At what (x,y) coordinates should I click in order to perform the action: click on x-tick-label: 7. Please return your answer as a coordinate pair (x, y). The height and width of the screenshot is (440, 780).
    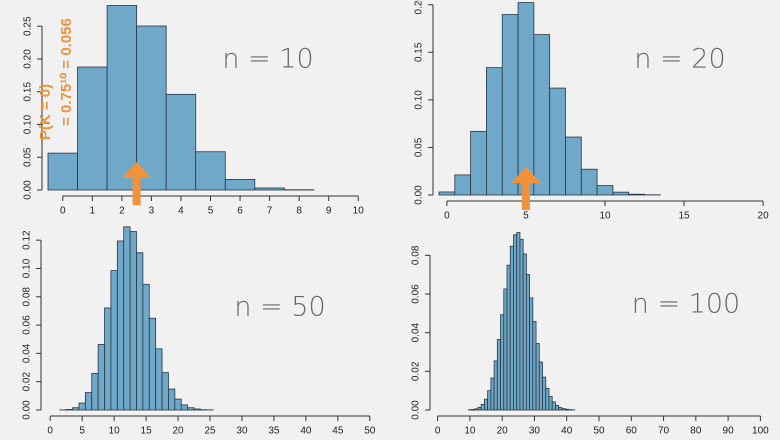
    Looking at the image, I should click on (270, 211).